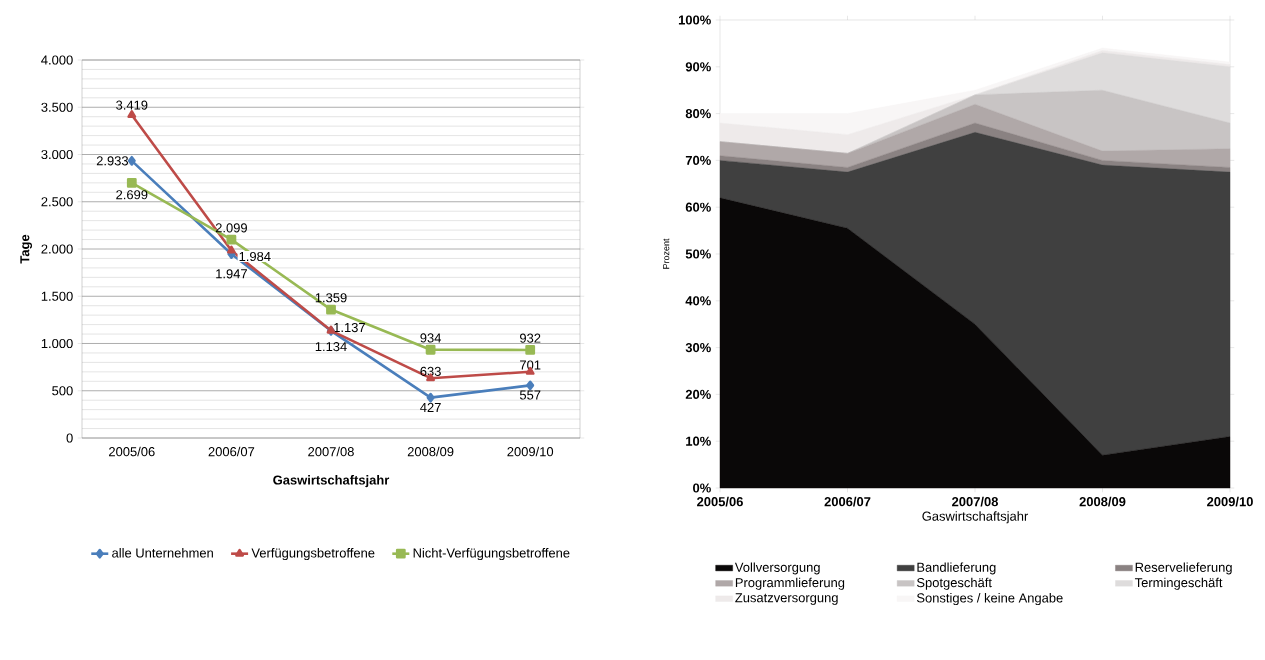  I want to click on data-label: 934, so click(431, 338).